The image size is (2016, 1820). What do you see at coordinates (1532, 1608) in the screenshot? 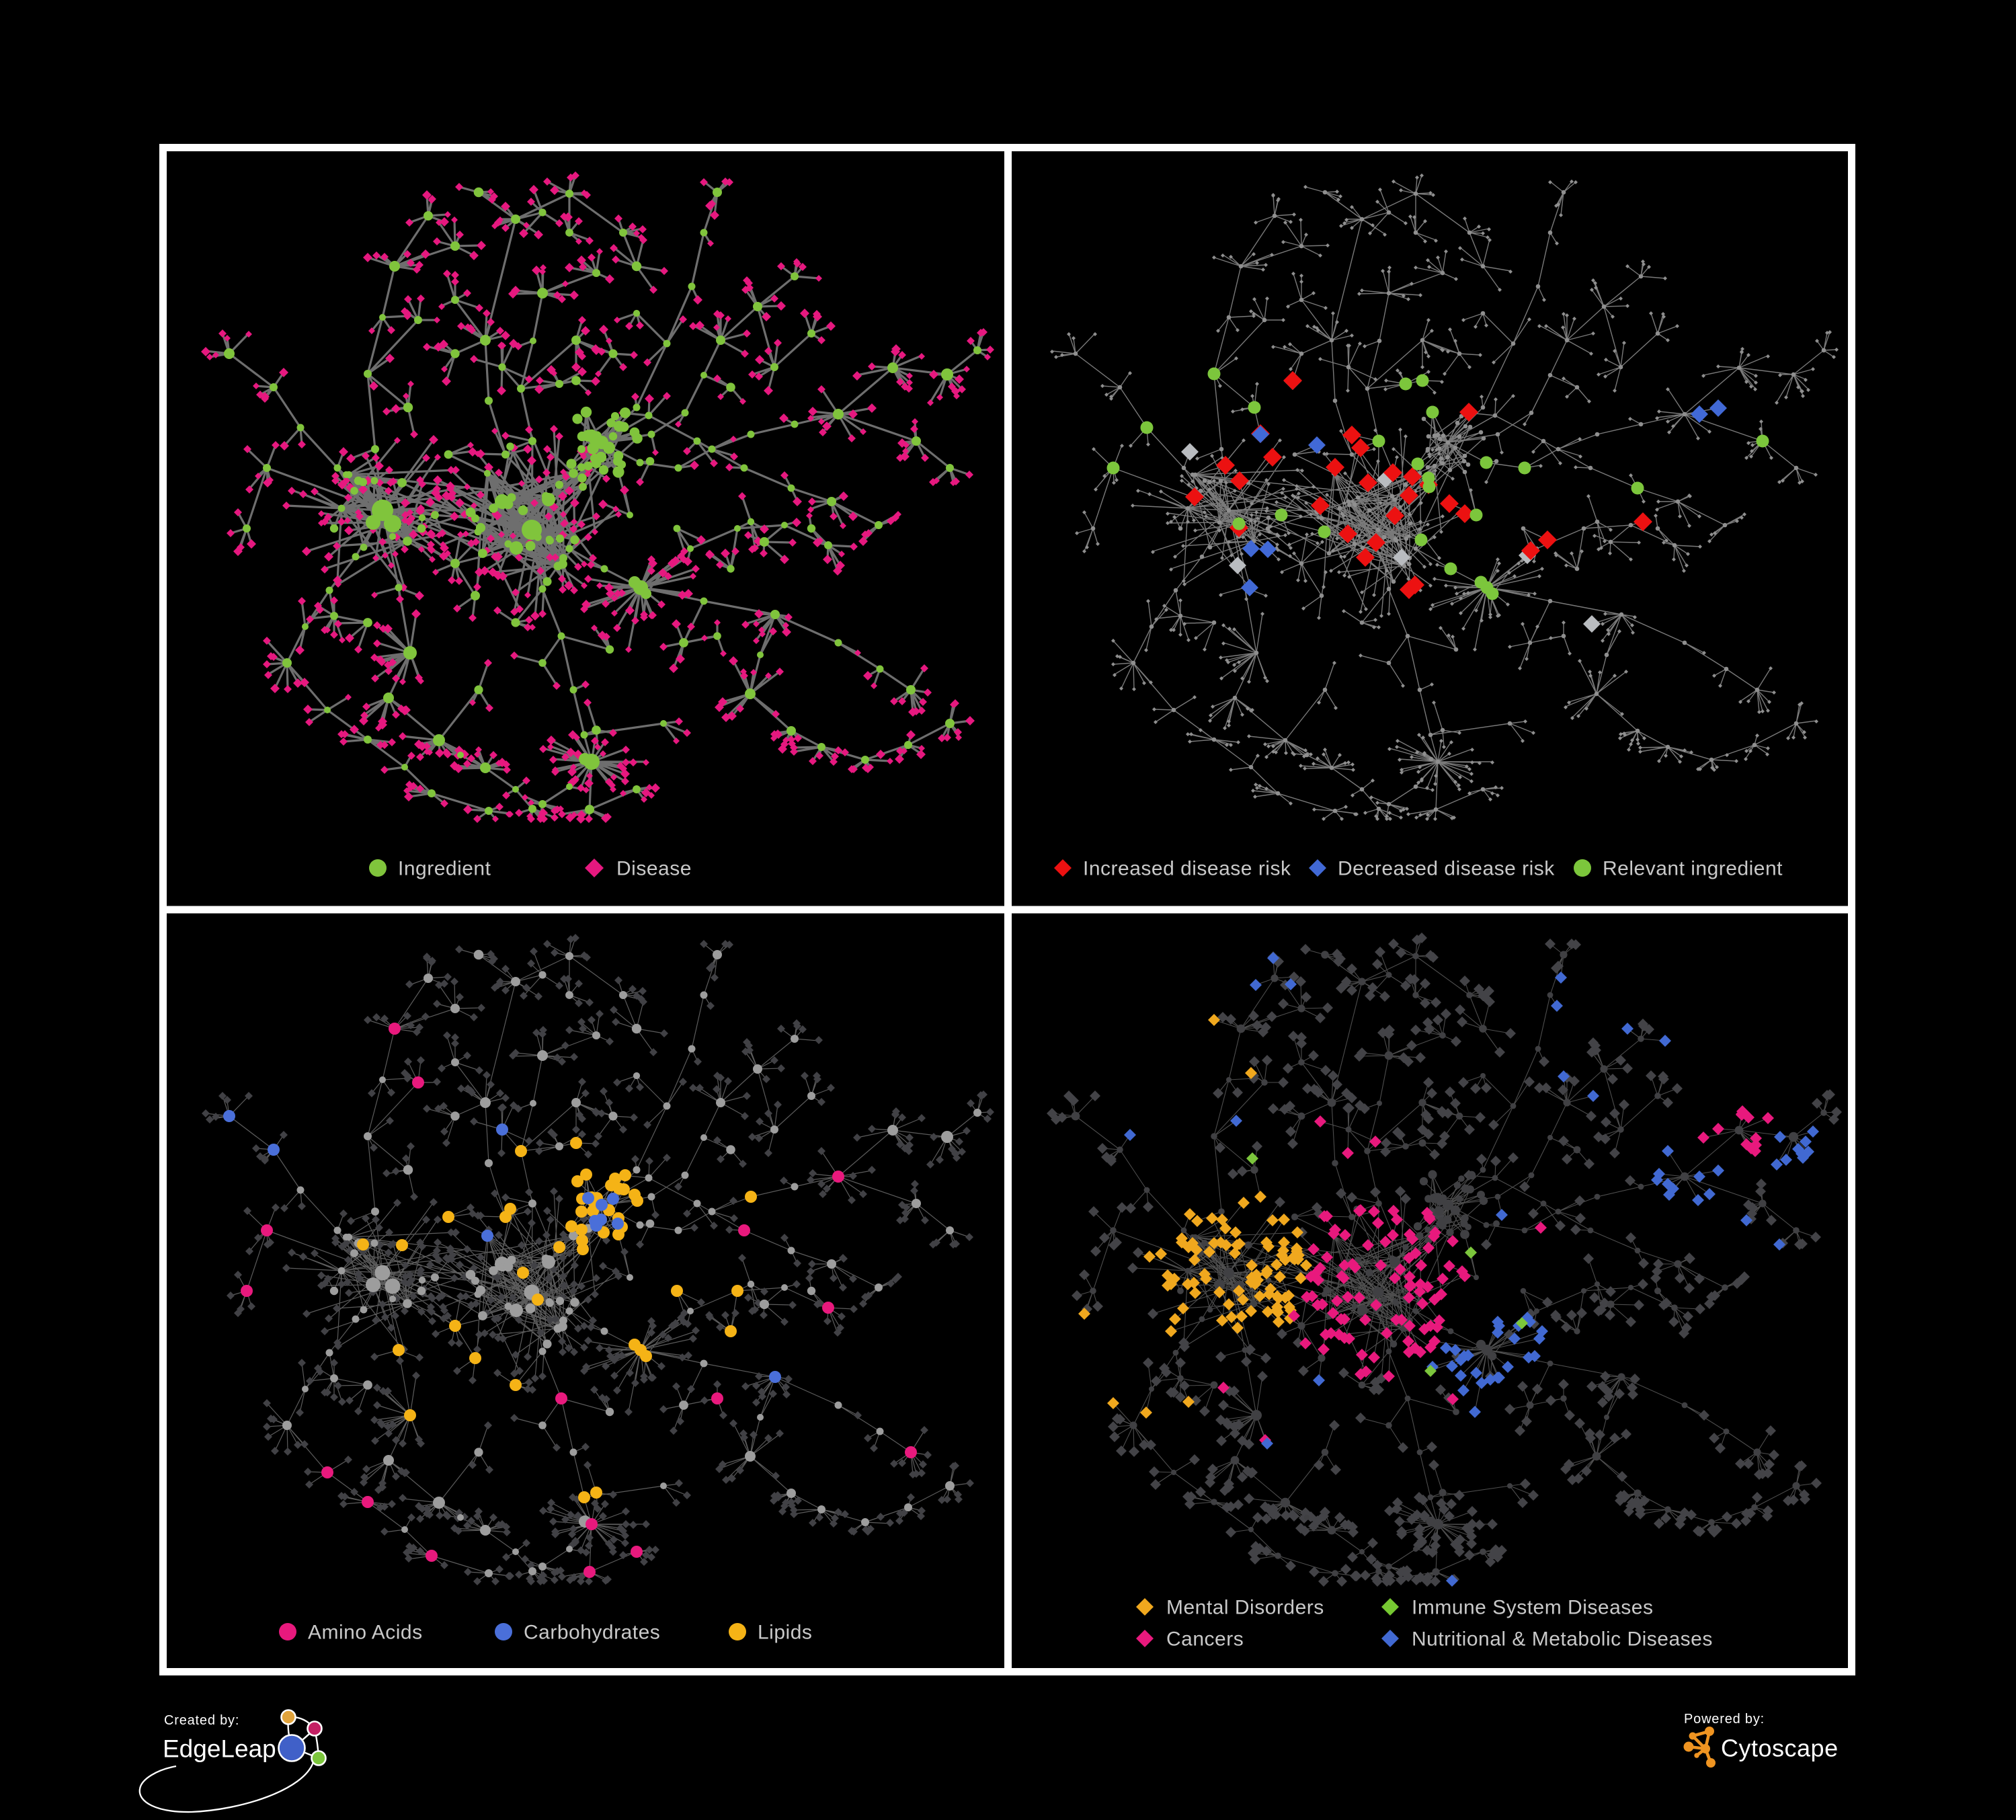
I see `svg-text: Immune System Diseases` at bounding box center [1532, 1608].